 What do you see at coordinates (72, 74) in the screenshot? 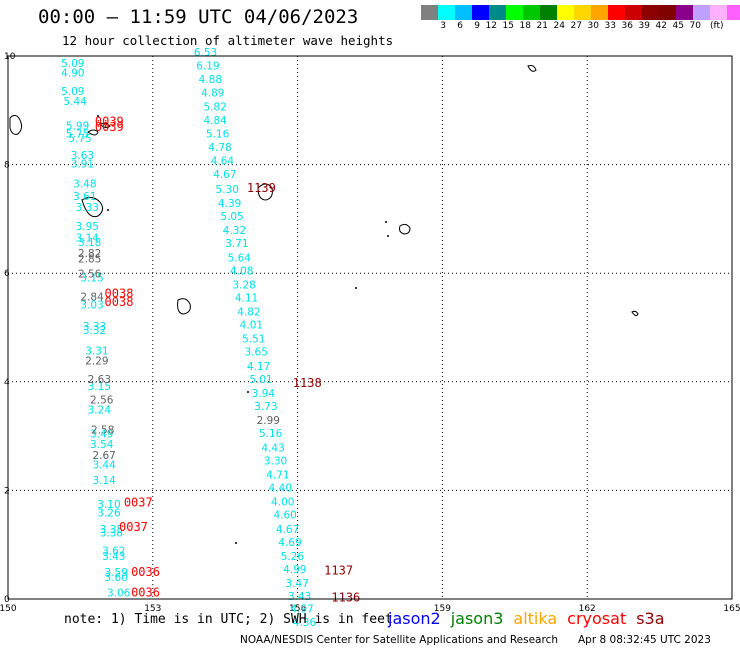
I see `swh-reading: 4.90` at bounding box center [72, 74].